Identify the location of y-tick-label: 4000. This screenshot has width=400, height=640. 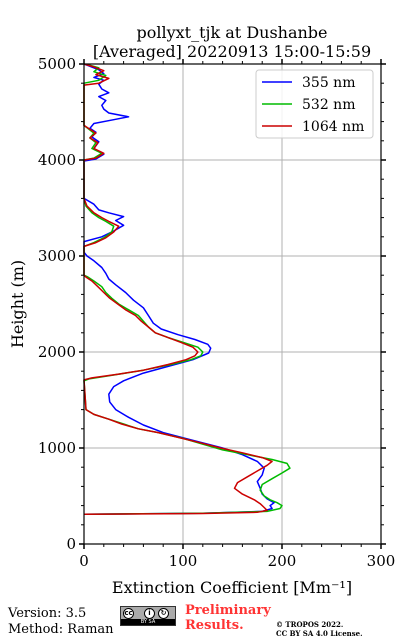
(57, 160).